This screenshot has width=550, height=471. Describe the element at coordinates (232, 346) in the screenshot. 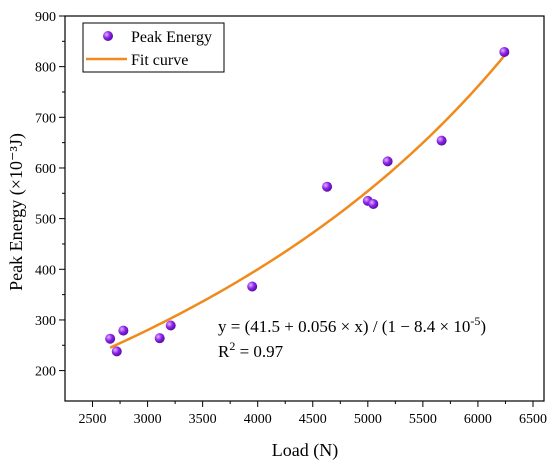

I see `r2-exponent: 2` at that location.